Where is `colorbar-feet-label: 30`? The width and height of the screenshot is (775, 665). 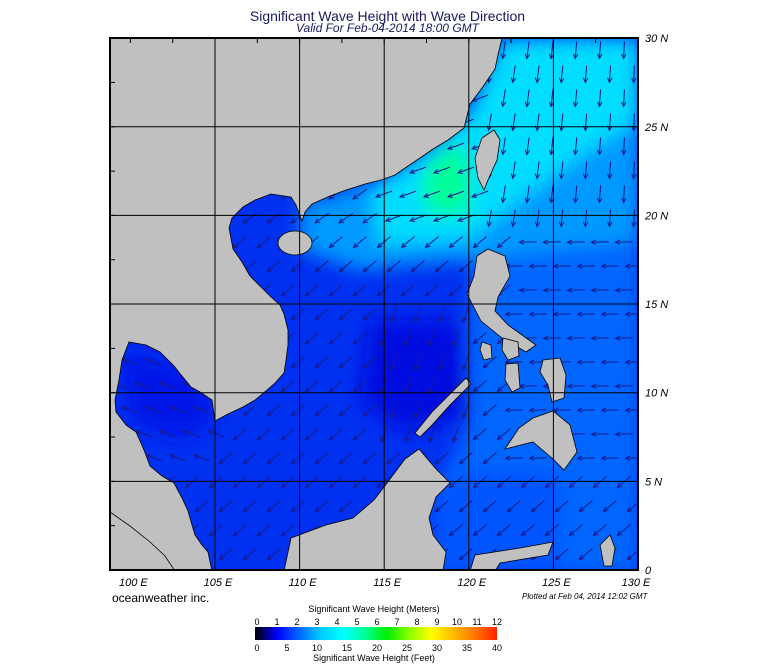 colorbar-feet-label: 30 is located at coordinates (437, 648).